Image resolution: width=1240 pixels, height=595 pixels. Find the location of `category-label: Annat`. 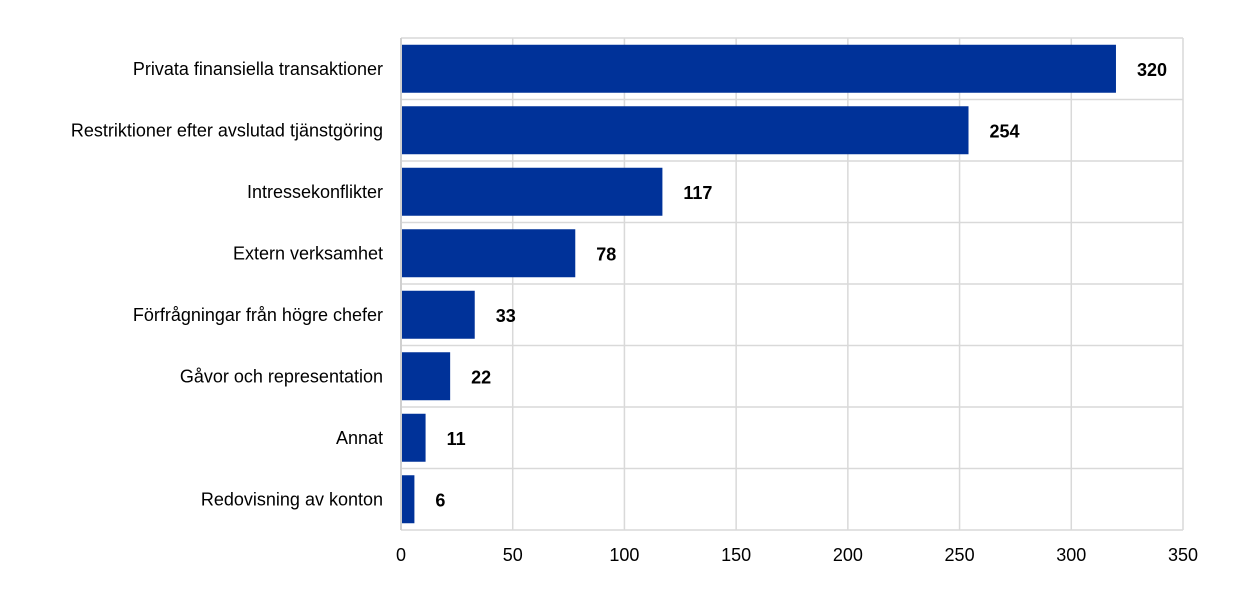

category-label: Annat is located at coordinates (359, 438).